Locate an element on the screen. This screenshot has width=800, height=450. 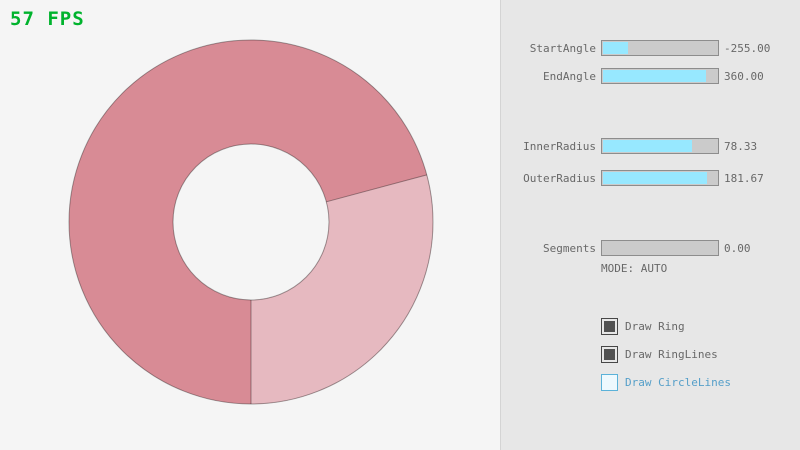
slider-row-outerradius: OuterRadius 181.67 is located at coordinates (650, 178).